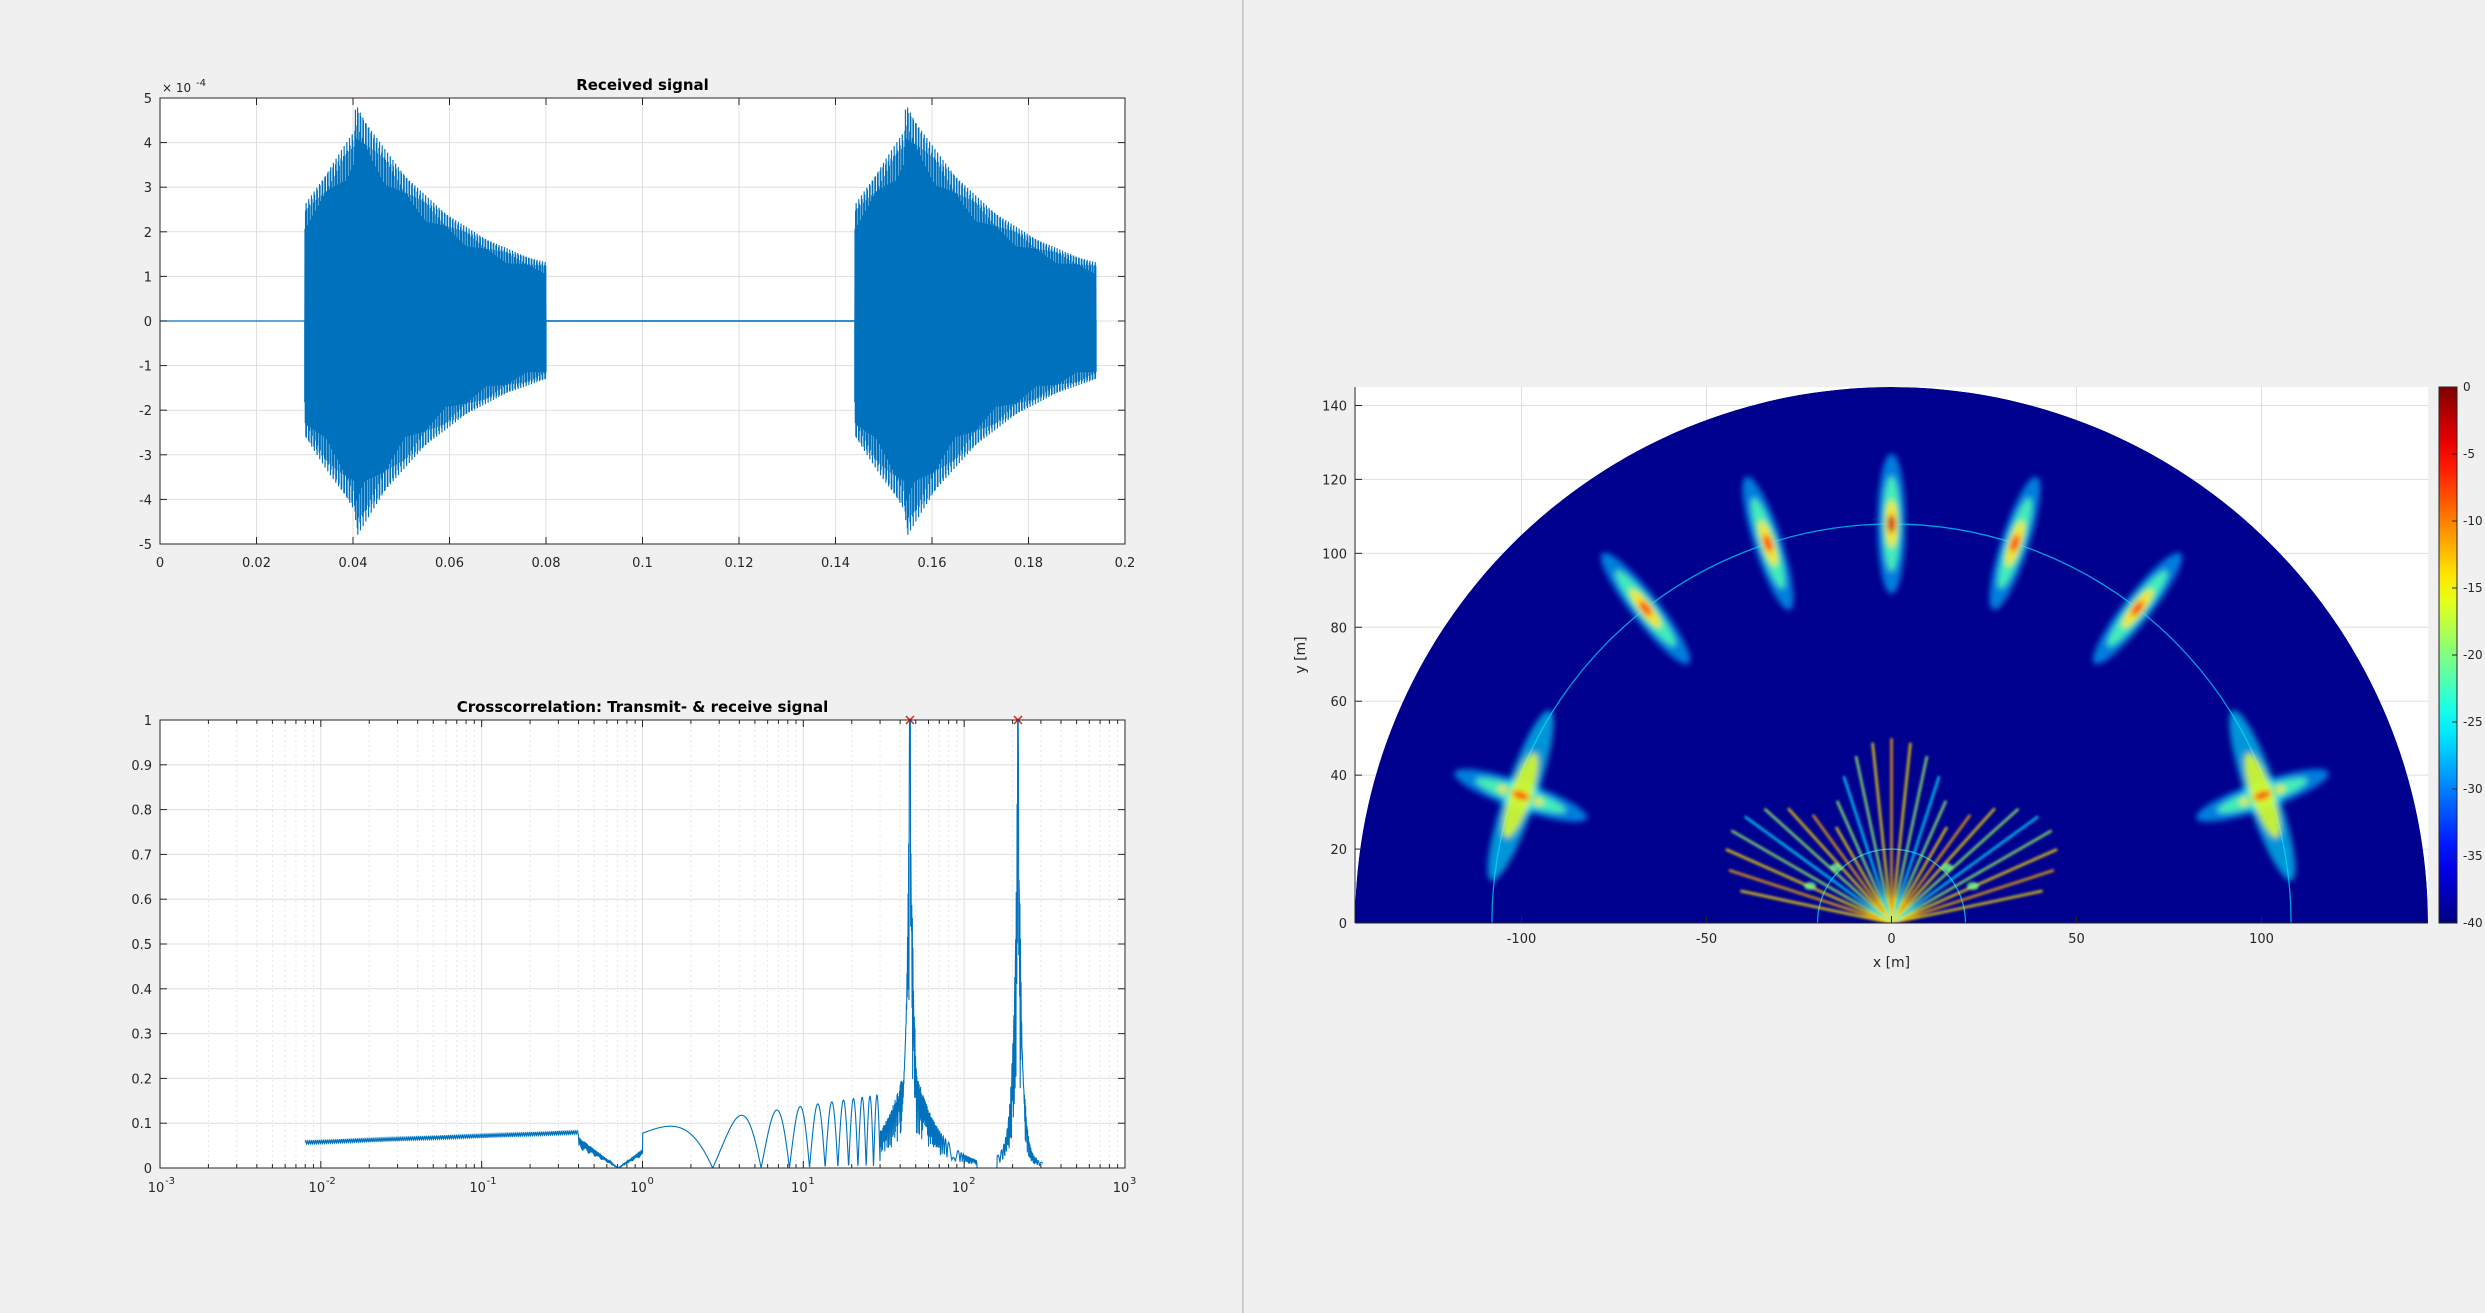 The height and width of the screenshot is (1313, 2485). I want to click on y-tick-label: 60, so click(1338, 702).